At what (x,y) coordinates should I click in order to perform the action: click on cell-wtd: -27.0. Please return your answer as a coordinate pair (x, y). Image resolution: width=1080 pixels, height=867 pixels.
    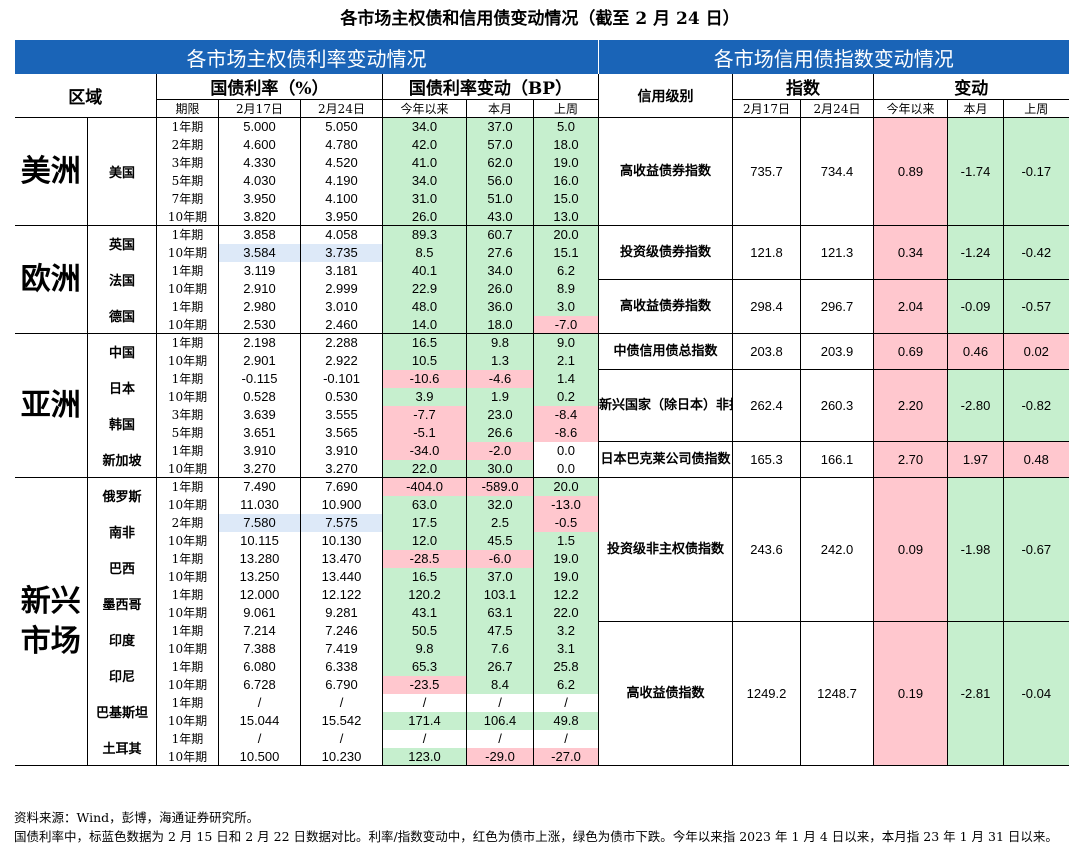
    Looking at the image, I should click on (566, 756).